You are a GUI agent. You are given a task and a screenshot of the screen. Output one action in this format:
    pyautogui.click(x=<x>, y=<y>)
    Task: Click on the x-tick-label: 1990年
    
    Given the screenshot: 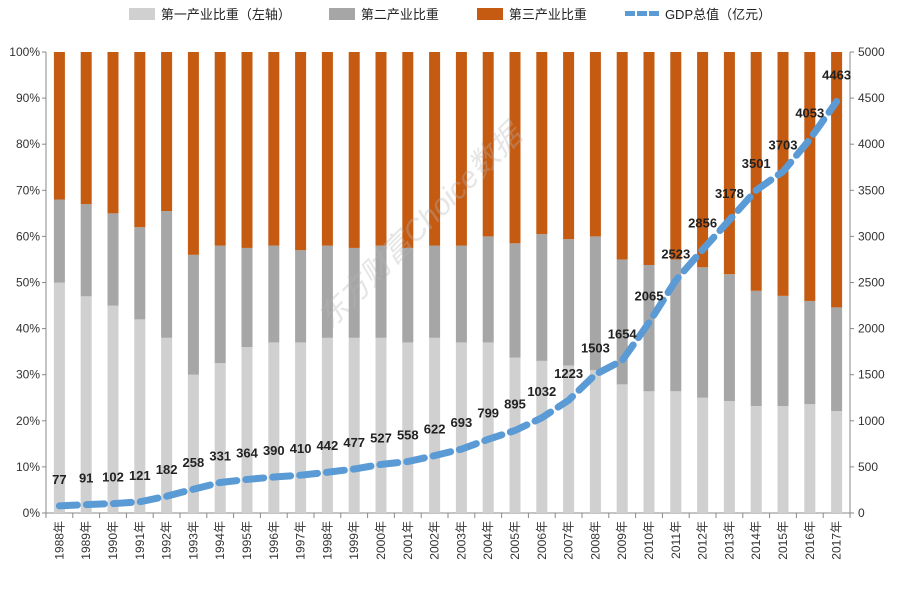 What is the action you would take?
    pyautogui.click(x=113, y=540)
    